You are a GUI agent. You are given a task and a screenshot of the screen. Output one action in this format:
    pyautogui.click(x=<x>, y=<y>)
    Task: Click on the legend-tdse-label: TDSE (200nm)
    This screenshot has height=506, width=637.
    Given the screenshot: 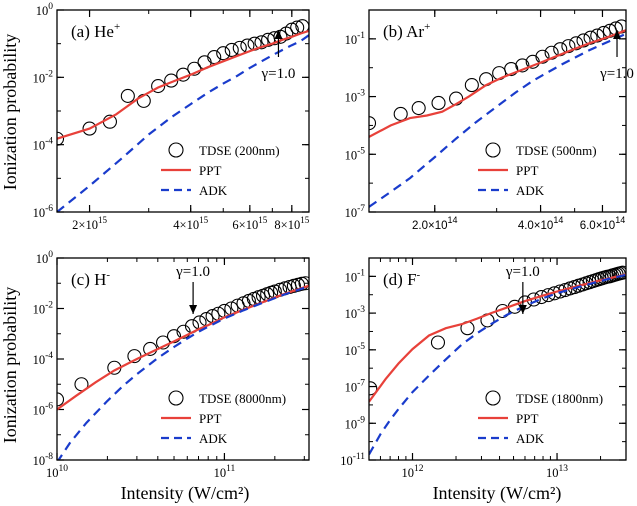 What is the action you would take?
    pyautogui.click(x=239, y=150)
    